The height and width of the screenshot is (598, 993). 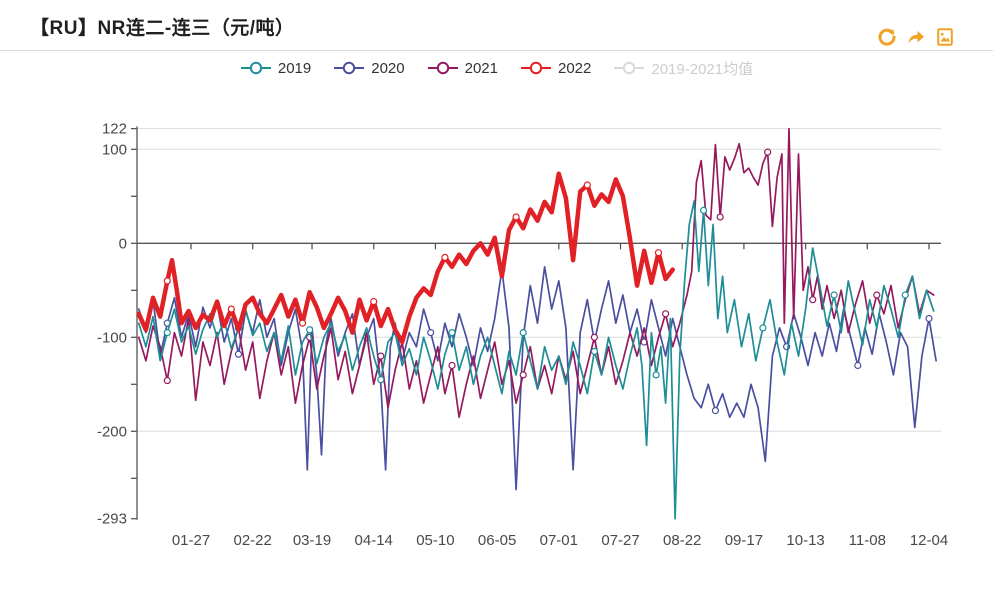 I want to click on legend-label: 2021, so click(x=481, y=68).